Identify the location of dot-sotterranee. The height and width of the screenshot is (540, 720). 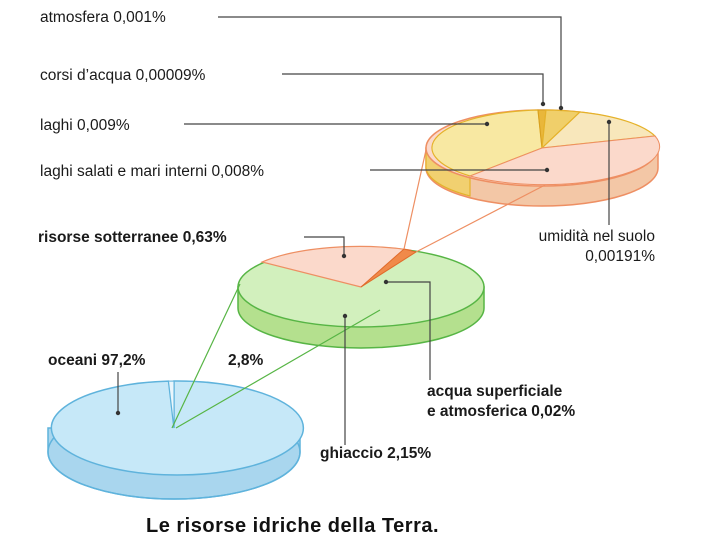
(344, 256).